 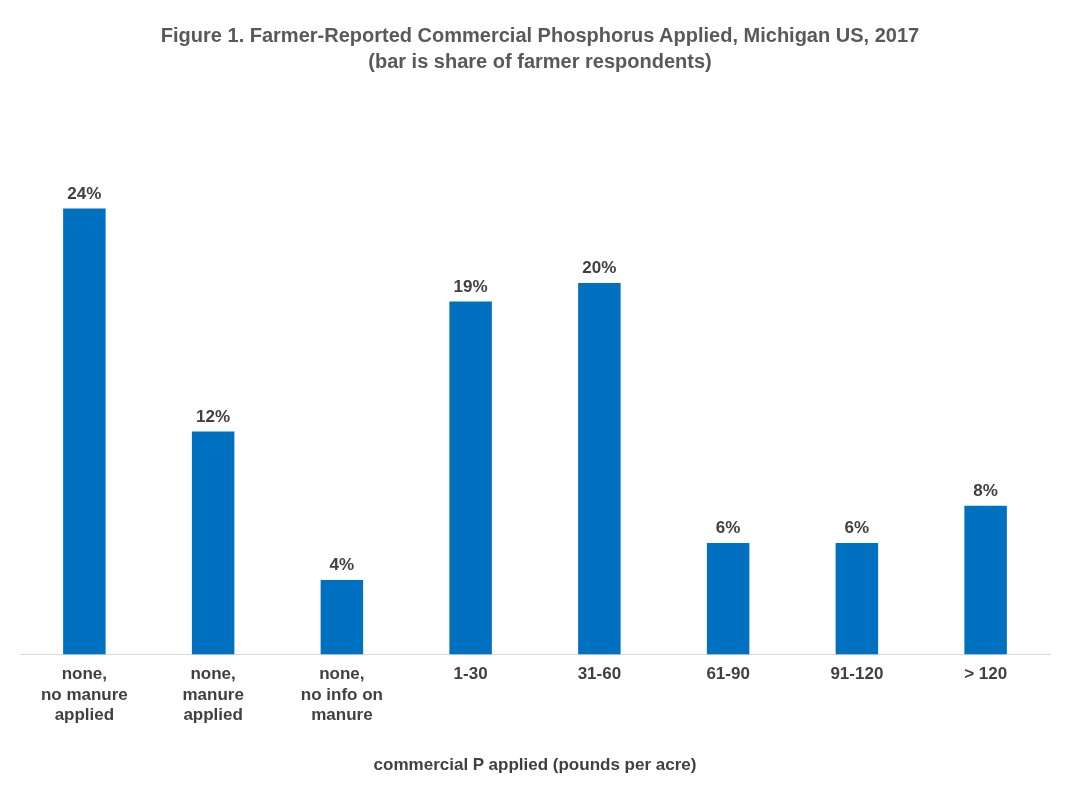 What do you see at coordinates (599, 268) in the screenshot?
I see `data-label: 20%` at bounding box center [599, 268].